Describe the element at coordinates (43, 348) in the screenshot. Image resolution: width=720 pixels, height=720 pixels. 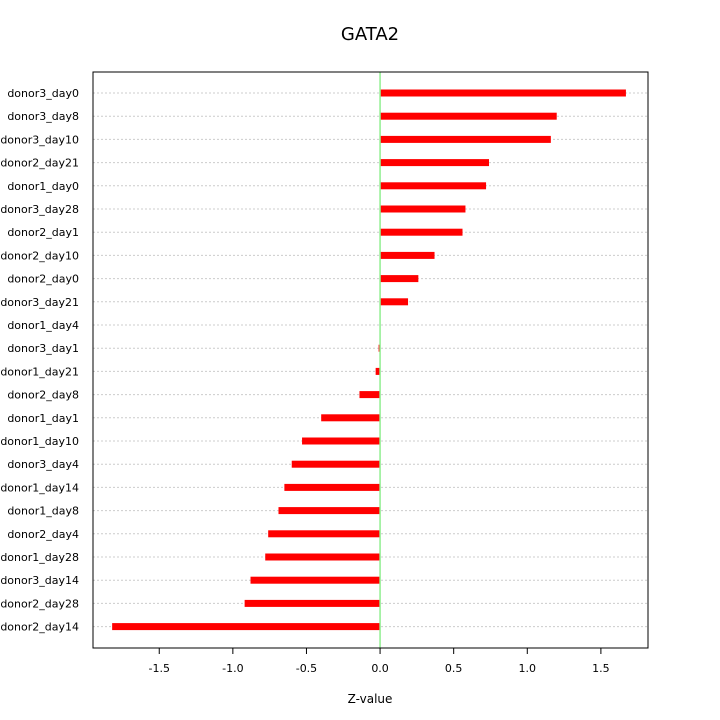
I see `y-tick-label: donor3_day1` at that location.